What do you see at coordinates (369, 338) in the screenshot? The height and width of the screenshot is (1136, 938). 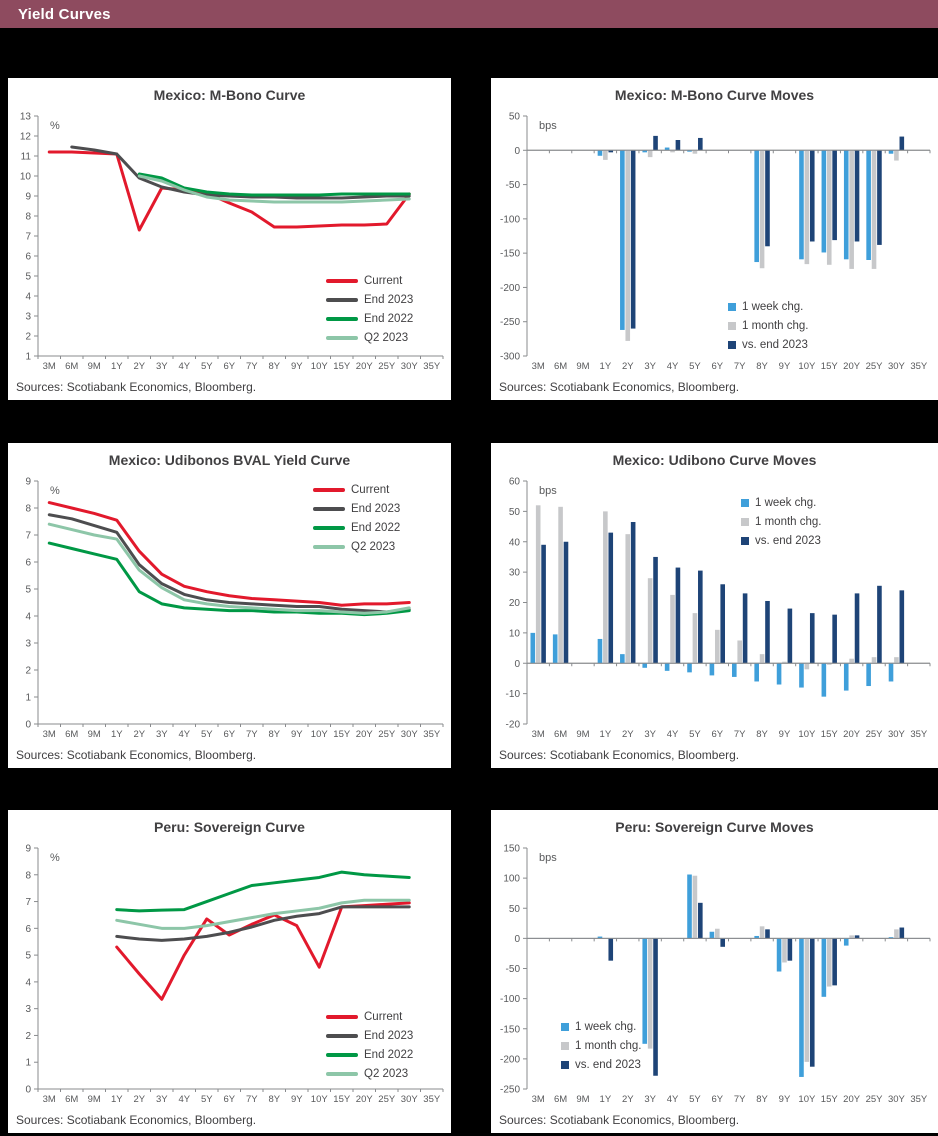 I see `legend-item: Q2 2023` at bounding box center [369, 338].